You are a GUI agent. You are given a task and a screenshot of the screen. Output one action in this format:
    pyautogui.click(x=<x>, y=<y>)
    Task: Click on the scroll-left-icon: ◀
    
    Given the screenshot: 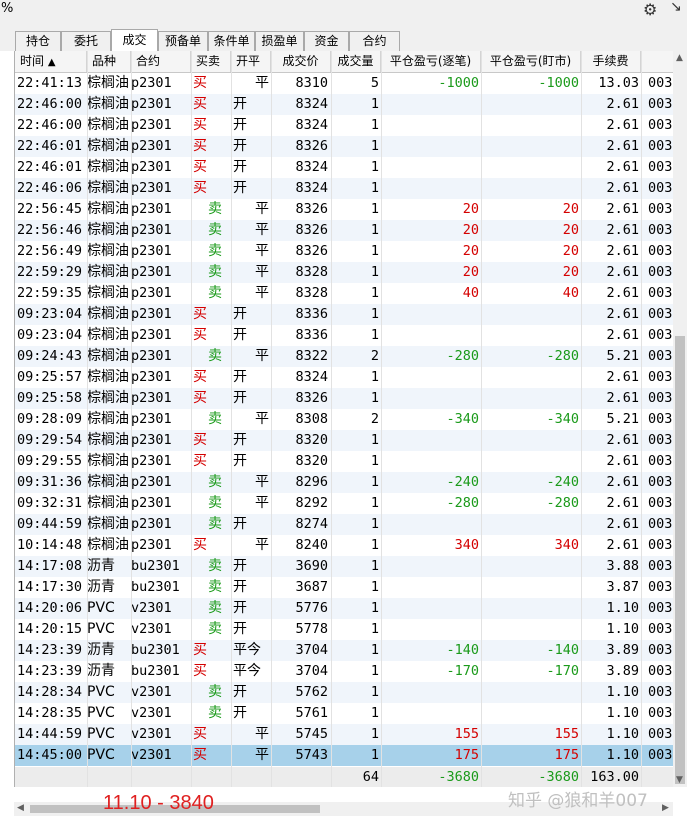 What is the action you would take?
    pyautogui.click(x=20, y=808)
    